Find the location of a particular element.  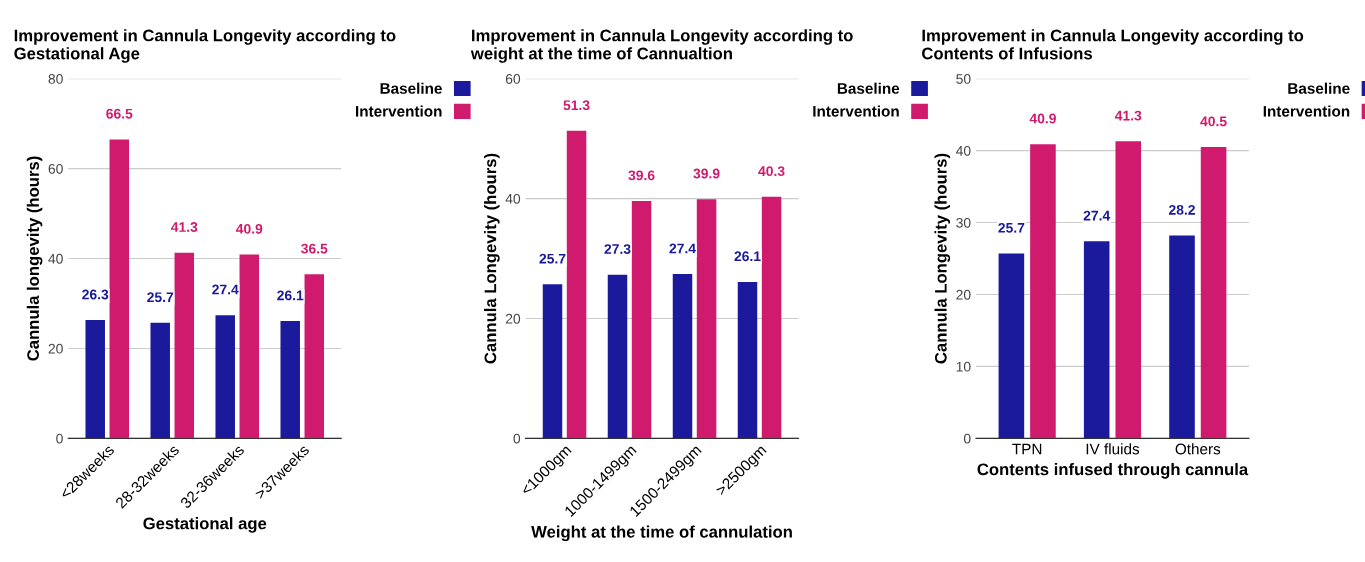

data-label: 39.9 is located at coordinates (706, 173).